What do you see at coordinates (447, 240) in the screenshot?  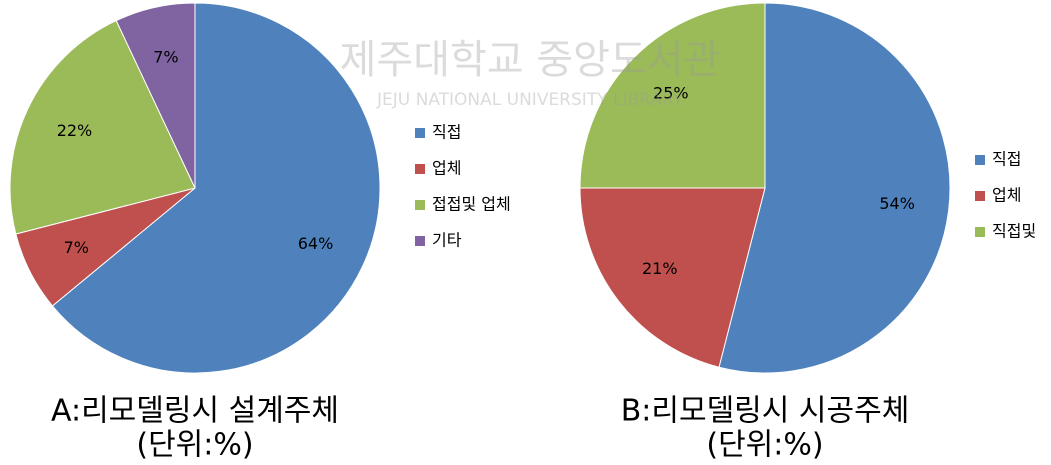 I see `legend-label: 기타` at bounding box center [447, 240].